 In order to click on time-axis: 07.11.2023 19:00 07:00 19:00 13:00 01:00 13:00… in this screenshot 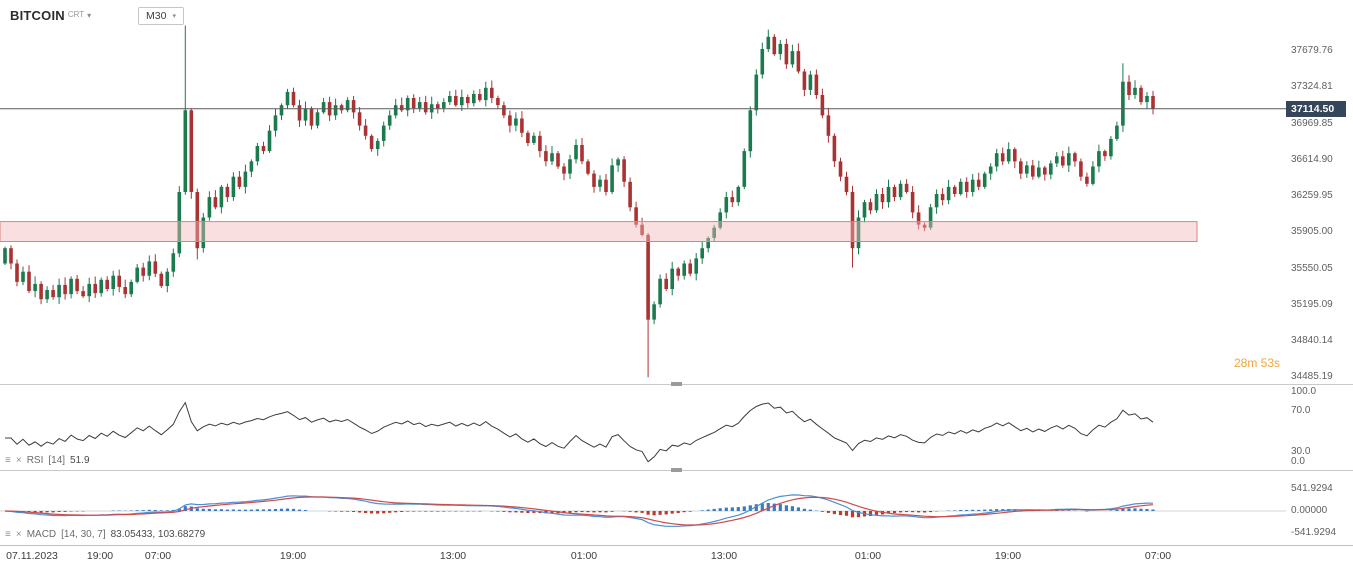, I will do `click(676, 559)`.